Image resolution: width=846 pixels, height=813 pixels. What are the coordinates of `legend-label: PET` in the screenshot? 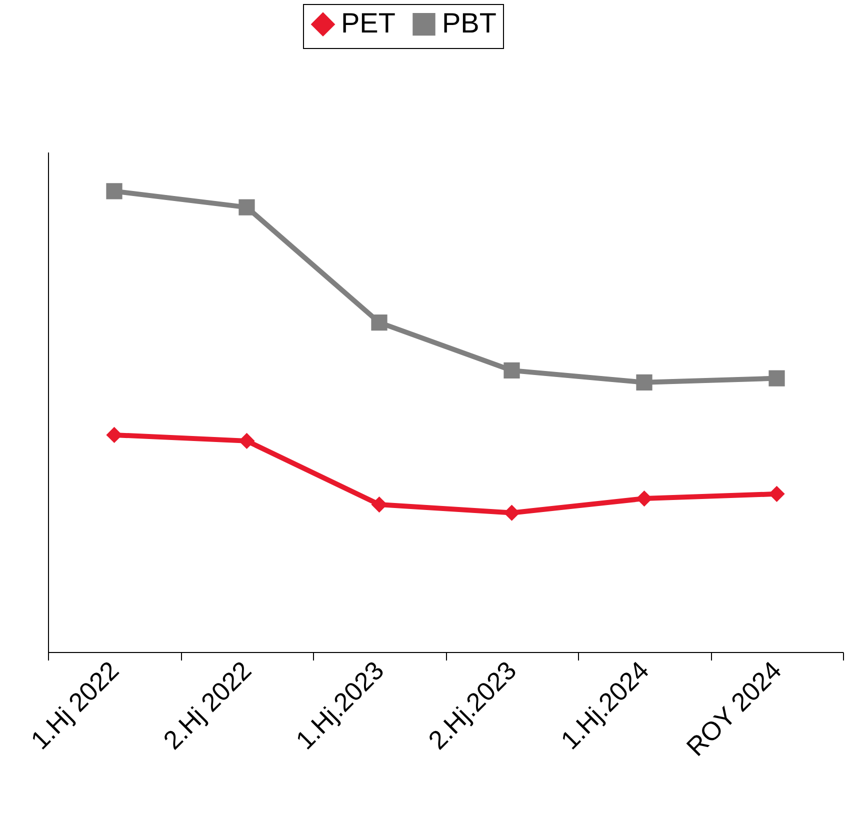 It's located at (368, 22).